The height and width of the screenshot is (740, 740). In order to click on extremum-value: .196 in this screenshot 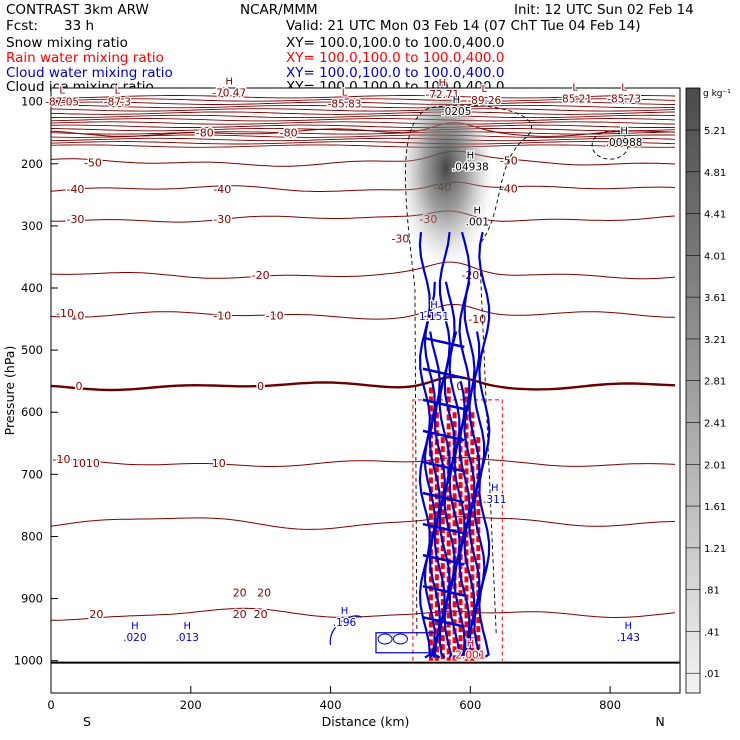, I will do `click(345, 623)`.